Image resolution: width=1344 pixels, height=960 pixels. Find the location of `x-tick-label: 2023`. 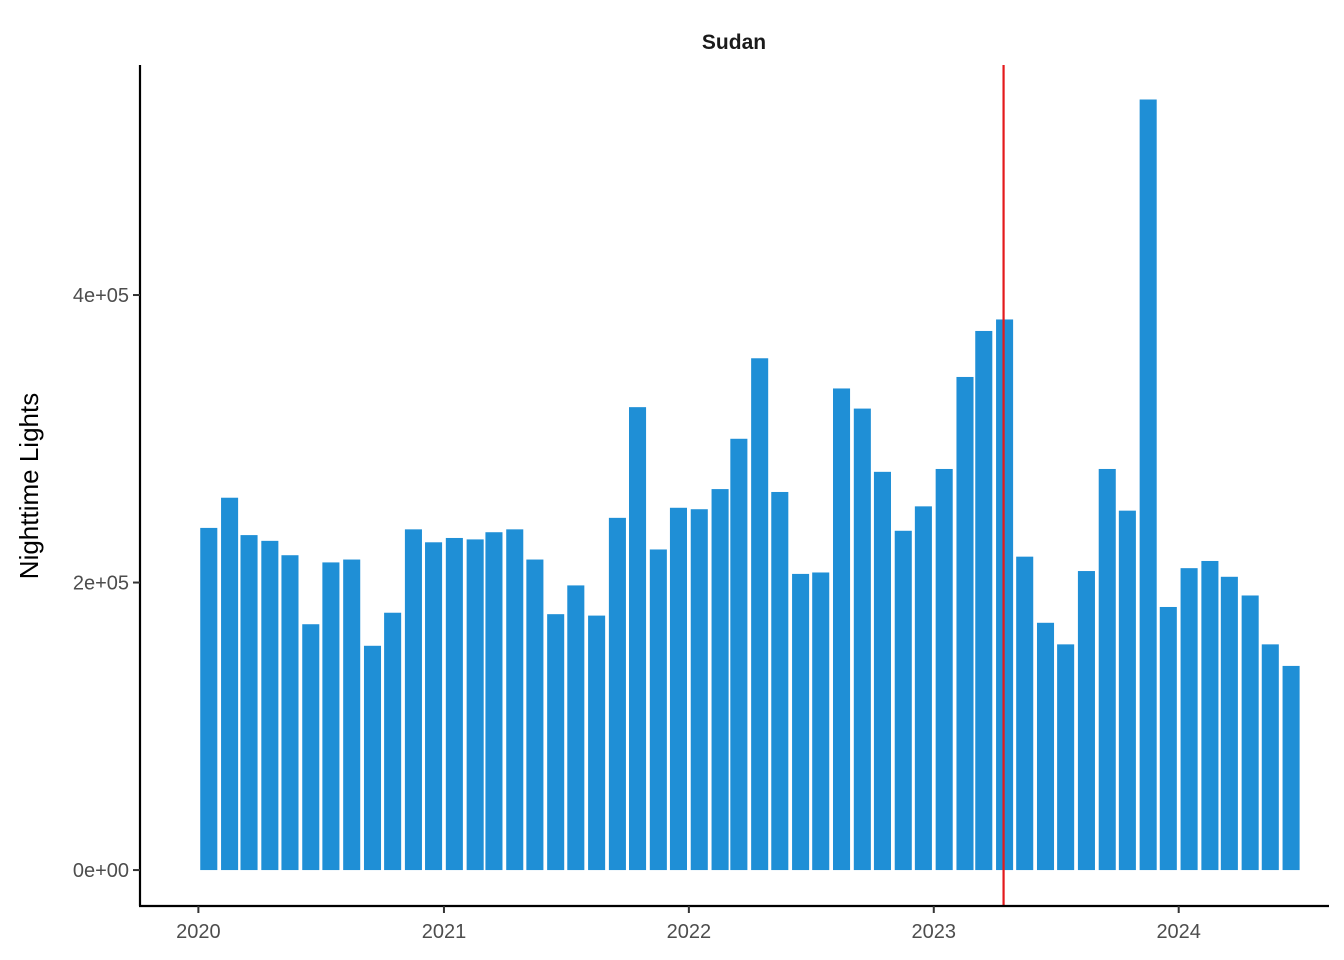

x-tick-label: 2023 is located at coordinates (934, 932).